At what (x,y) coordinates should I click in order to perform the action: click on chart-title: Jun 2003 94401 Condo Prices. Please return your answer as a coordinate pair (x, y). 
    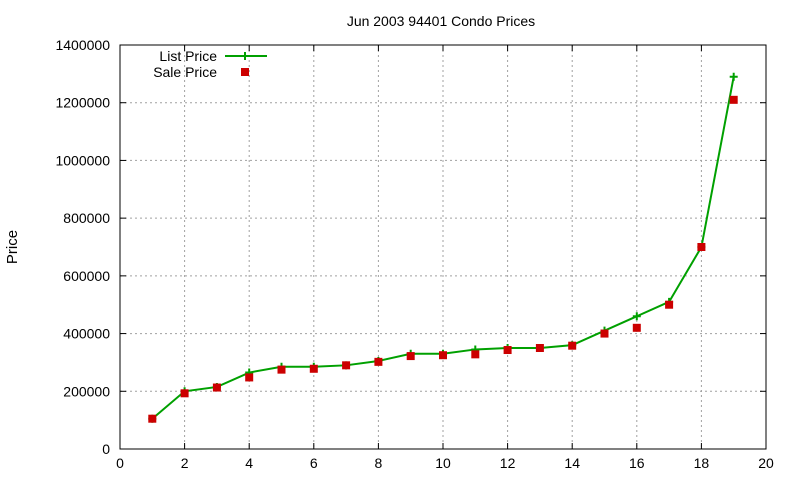
    Looking at the image, I should click on (441, 21).